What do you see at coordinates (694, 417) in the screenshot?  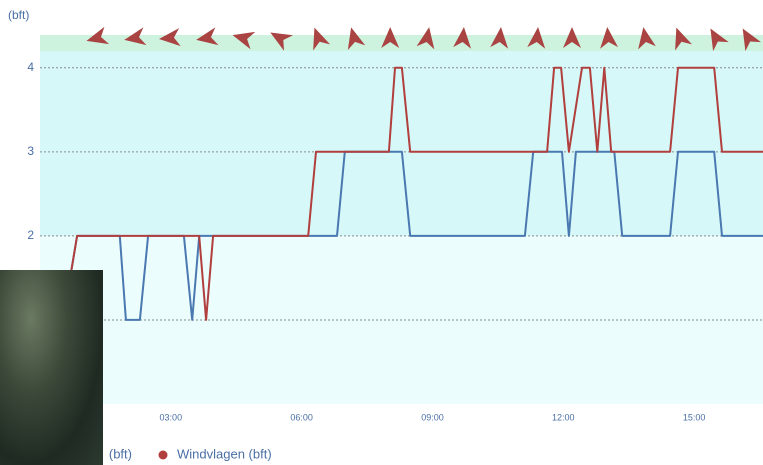 I see `x-tick-label: 15:00` at bounding box center [694, 417].